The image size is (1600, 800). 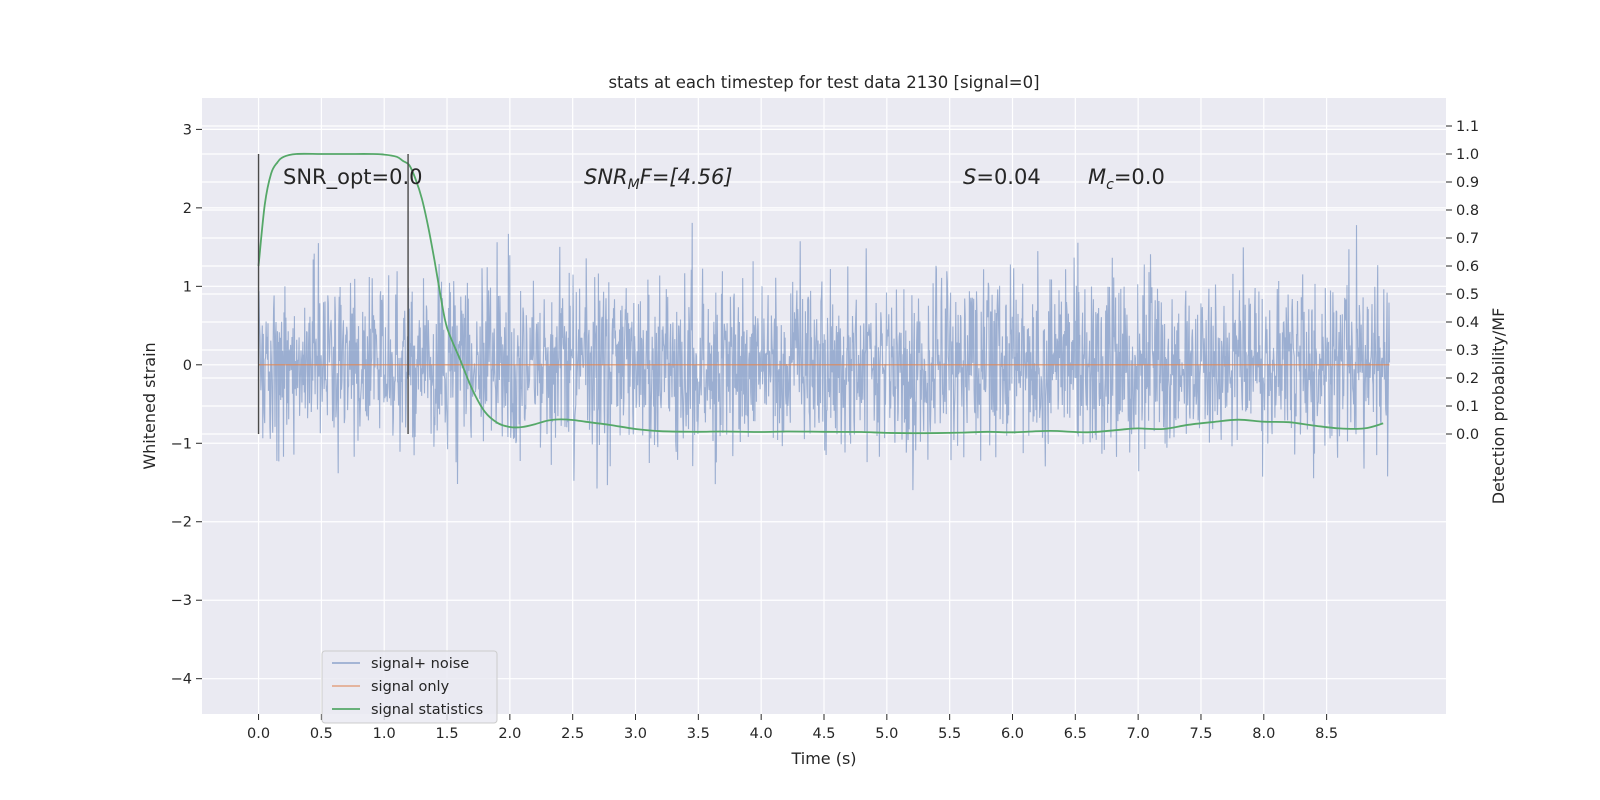 I want to click on y-right-tick-label: 0.7, so click(x=1467, y=239).